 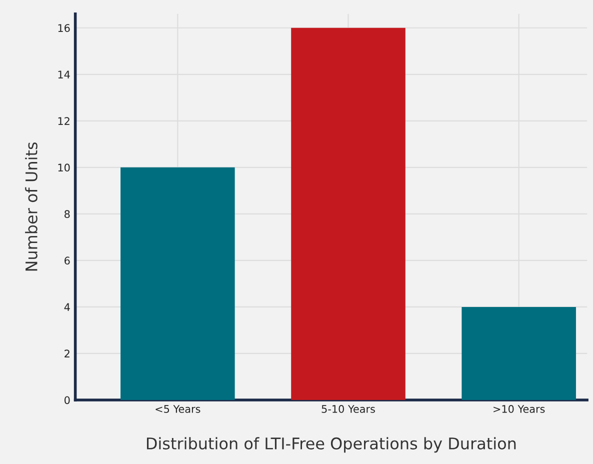 I want to click on y-tick-label: 8, so click(x=67, y=214).